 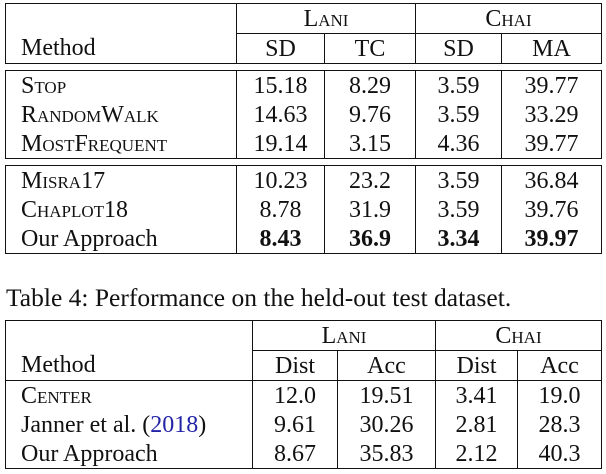 I want to click on method-name: Center, so click(x=129, y=395).